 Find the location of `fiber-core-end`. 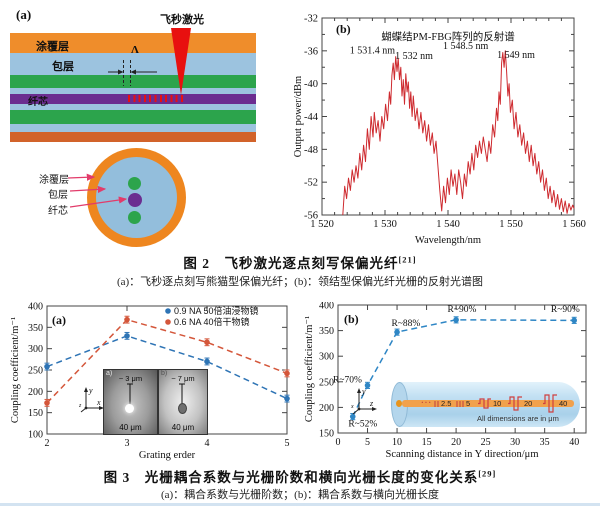

fiber-core-end is located at coordinates (399, 403).